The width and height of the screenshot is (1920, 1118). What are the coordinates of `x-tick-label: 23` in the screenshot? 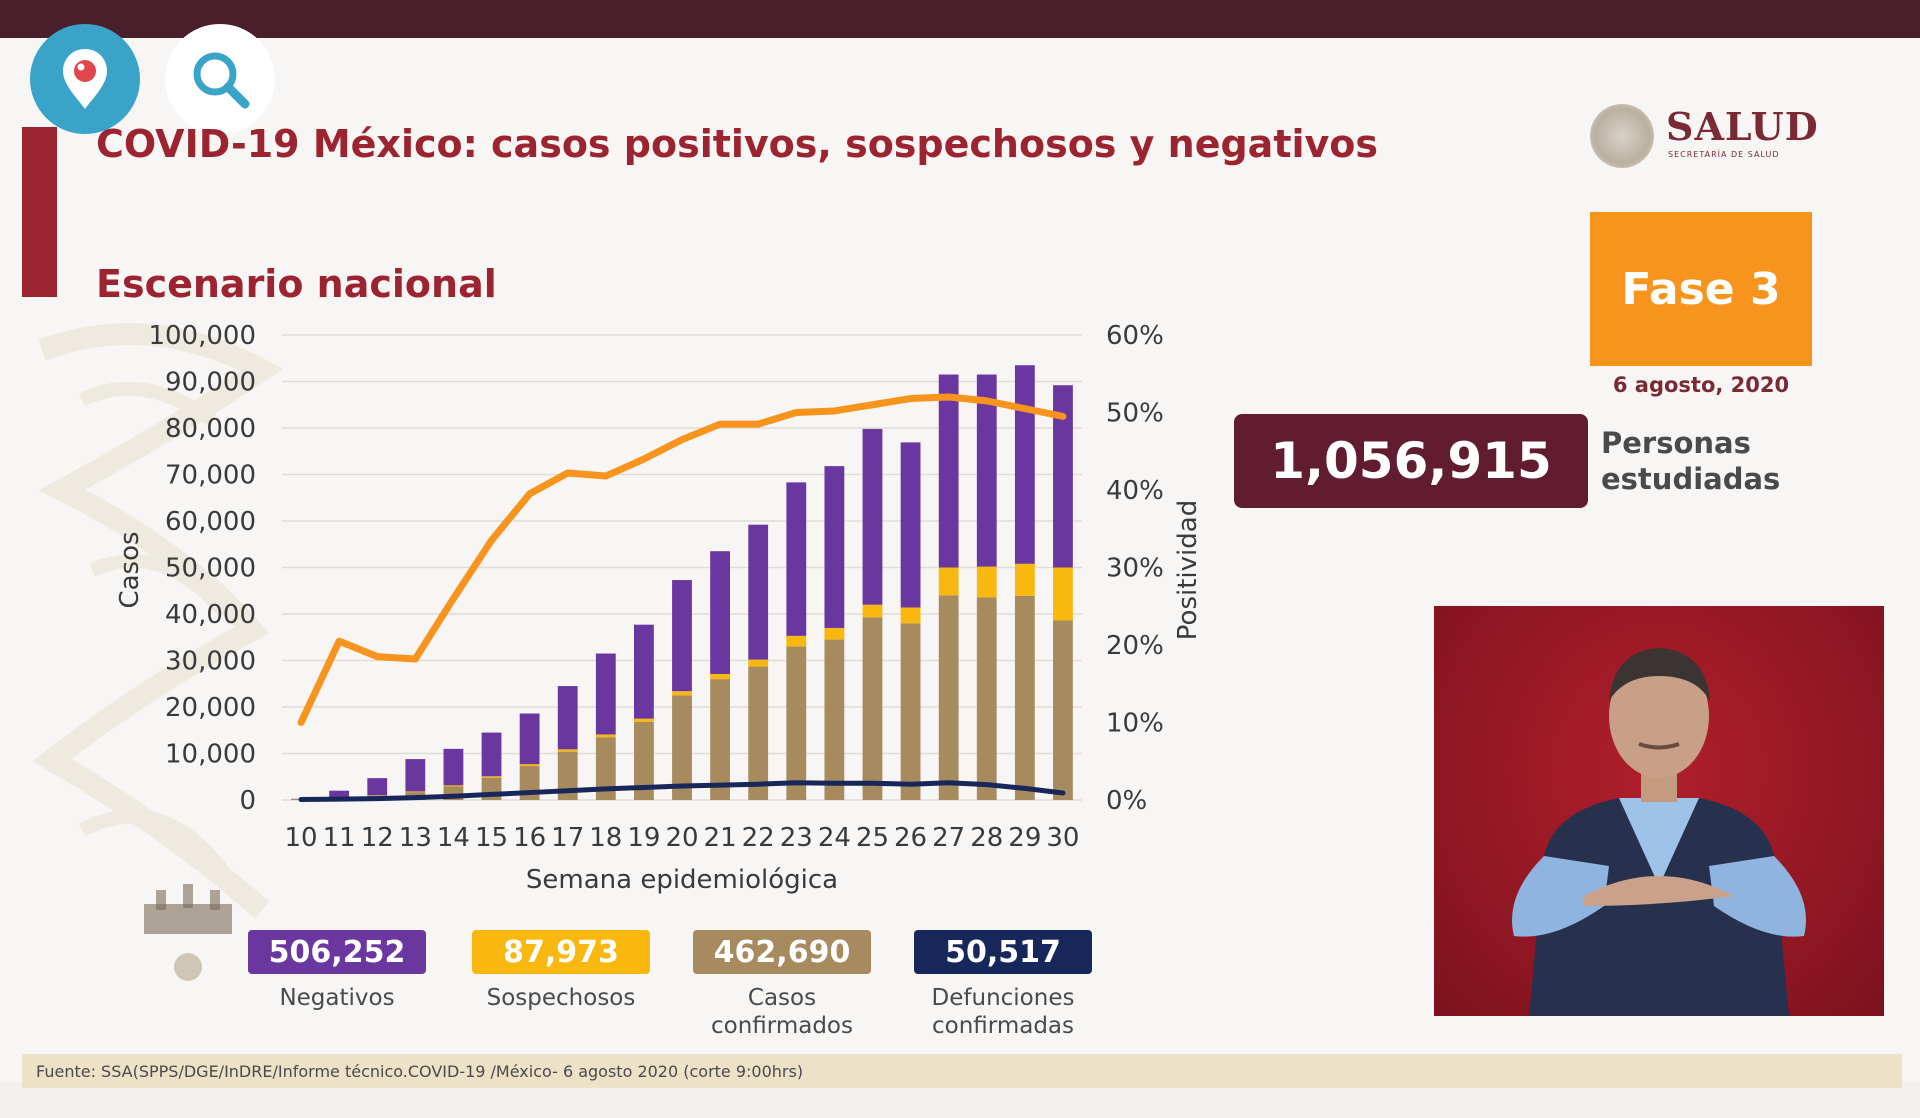 It's located at (796, 838).